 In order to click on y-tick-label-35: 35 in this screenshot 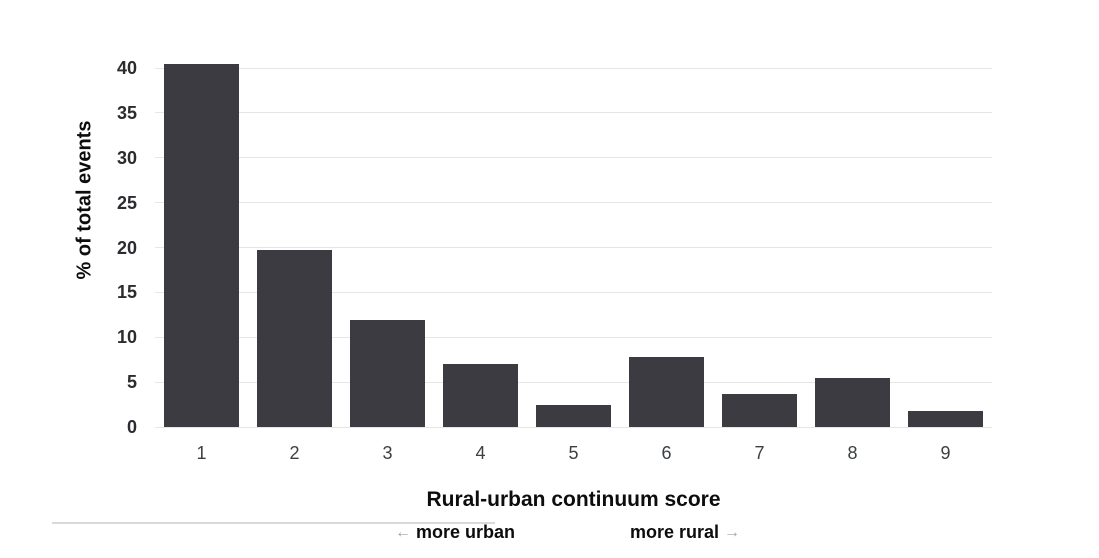, I will do `click(126, 112)`.